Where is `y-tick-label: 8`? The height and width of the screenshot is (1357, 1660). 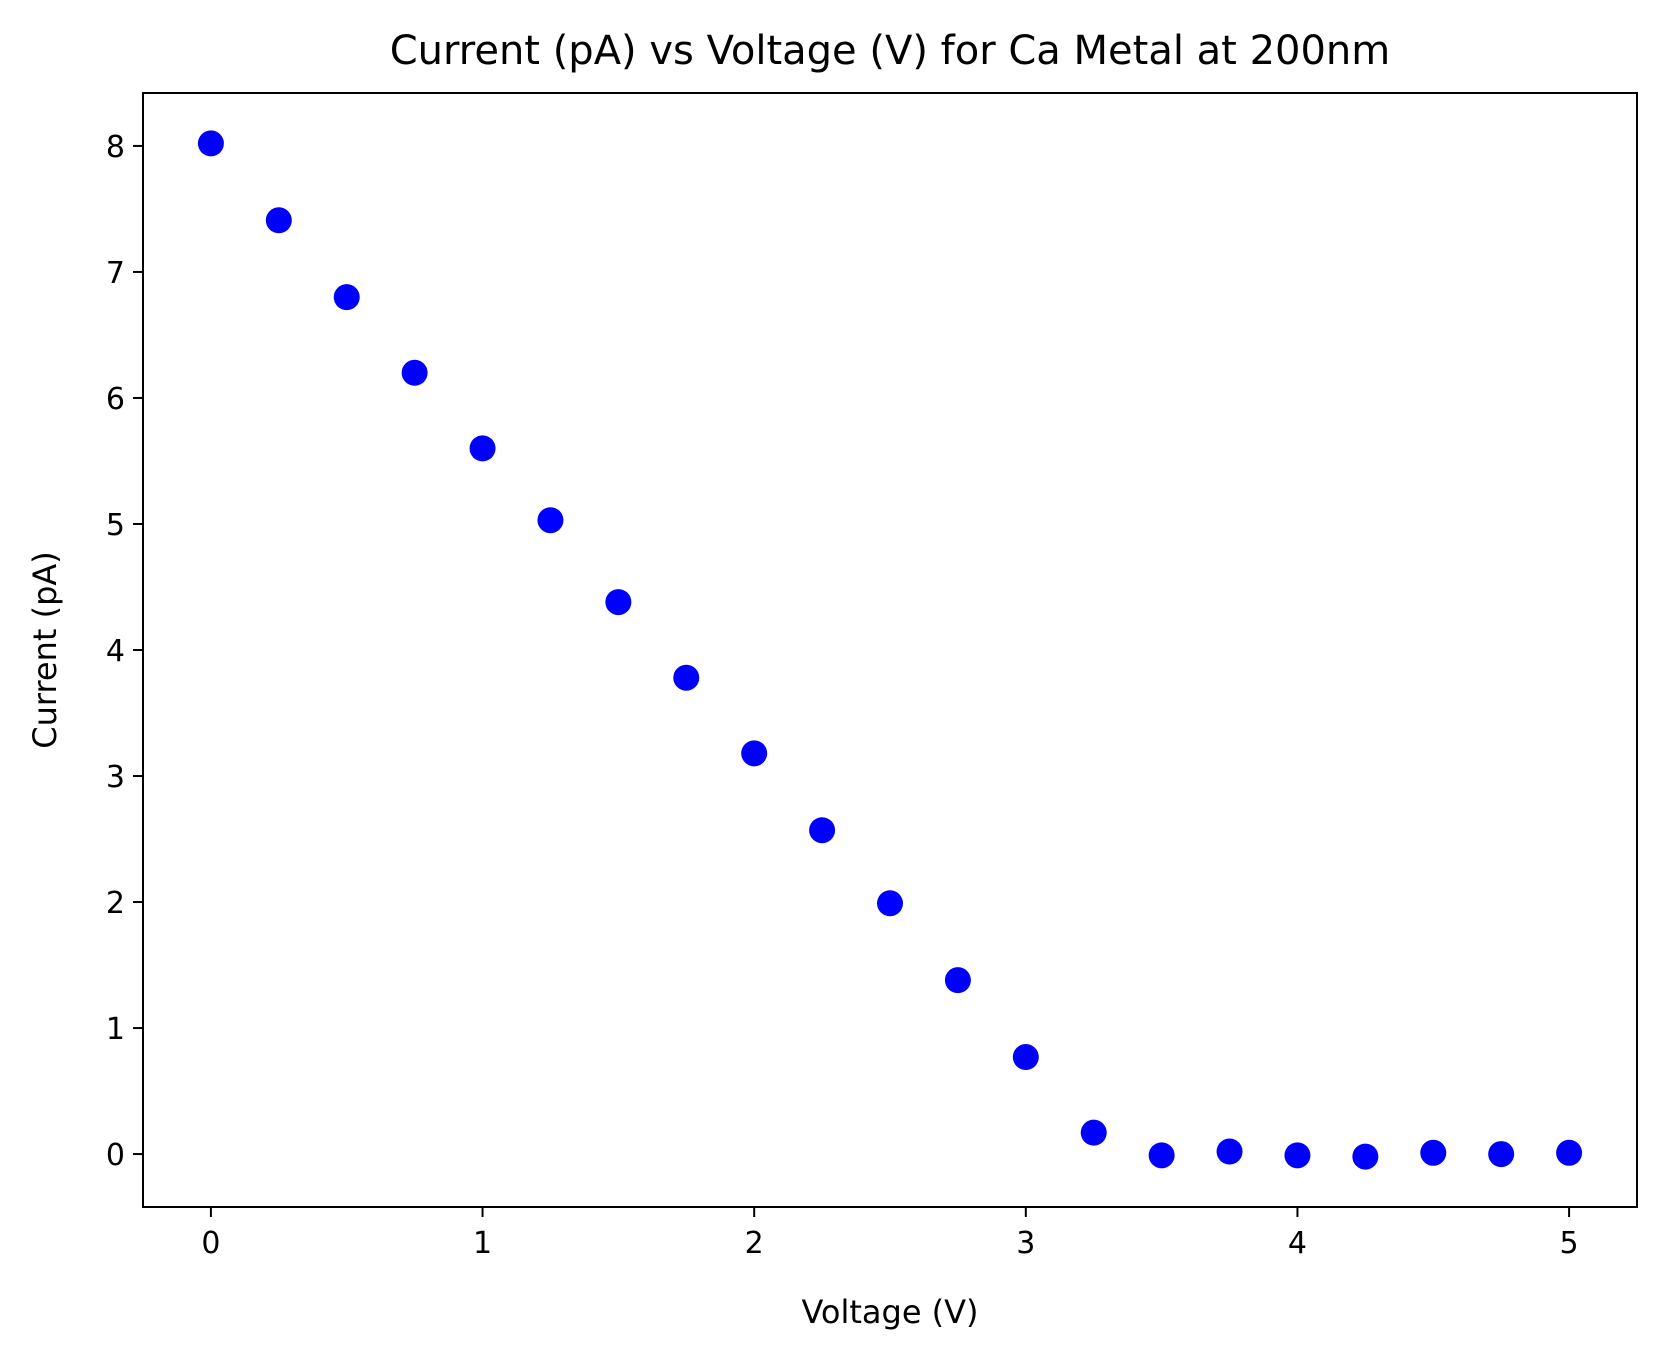 y-tick-label: 8 is located at coordinates (115, 147).